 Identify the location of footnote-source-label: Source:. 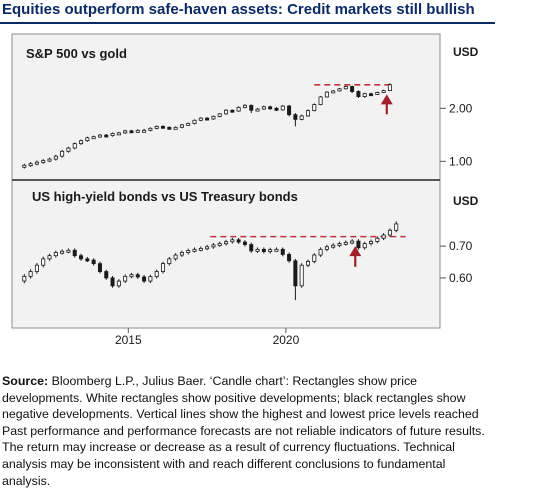
(25, 381).